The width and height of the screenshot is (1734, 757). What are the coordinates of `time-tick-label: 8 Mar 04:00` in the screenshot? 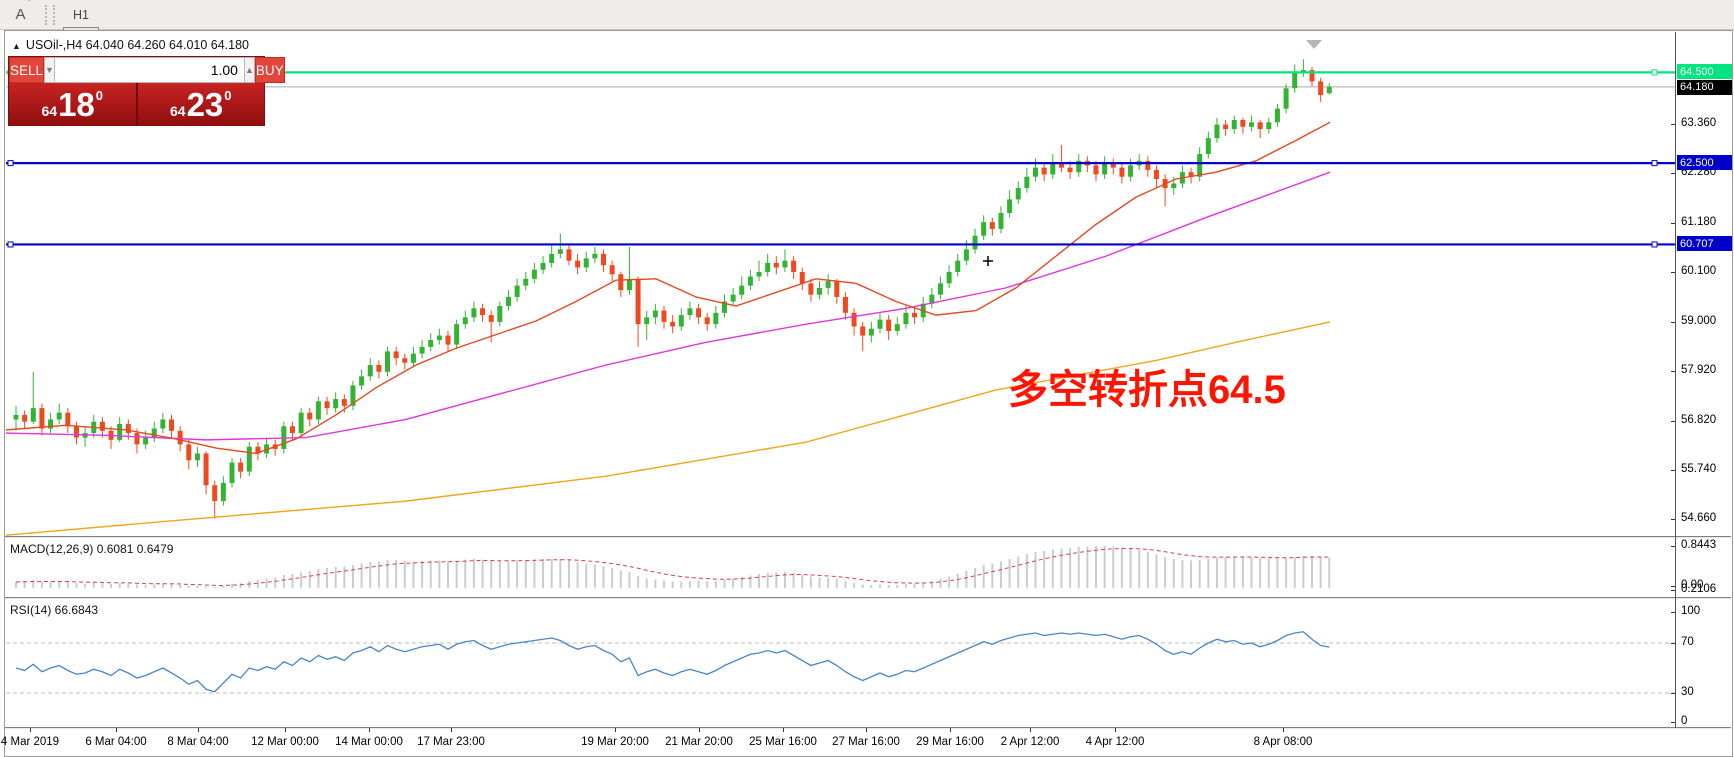 It's located at (198, 742).